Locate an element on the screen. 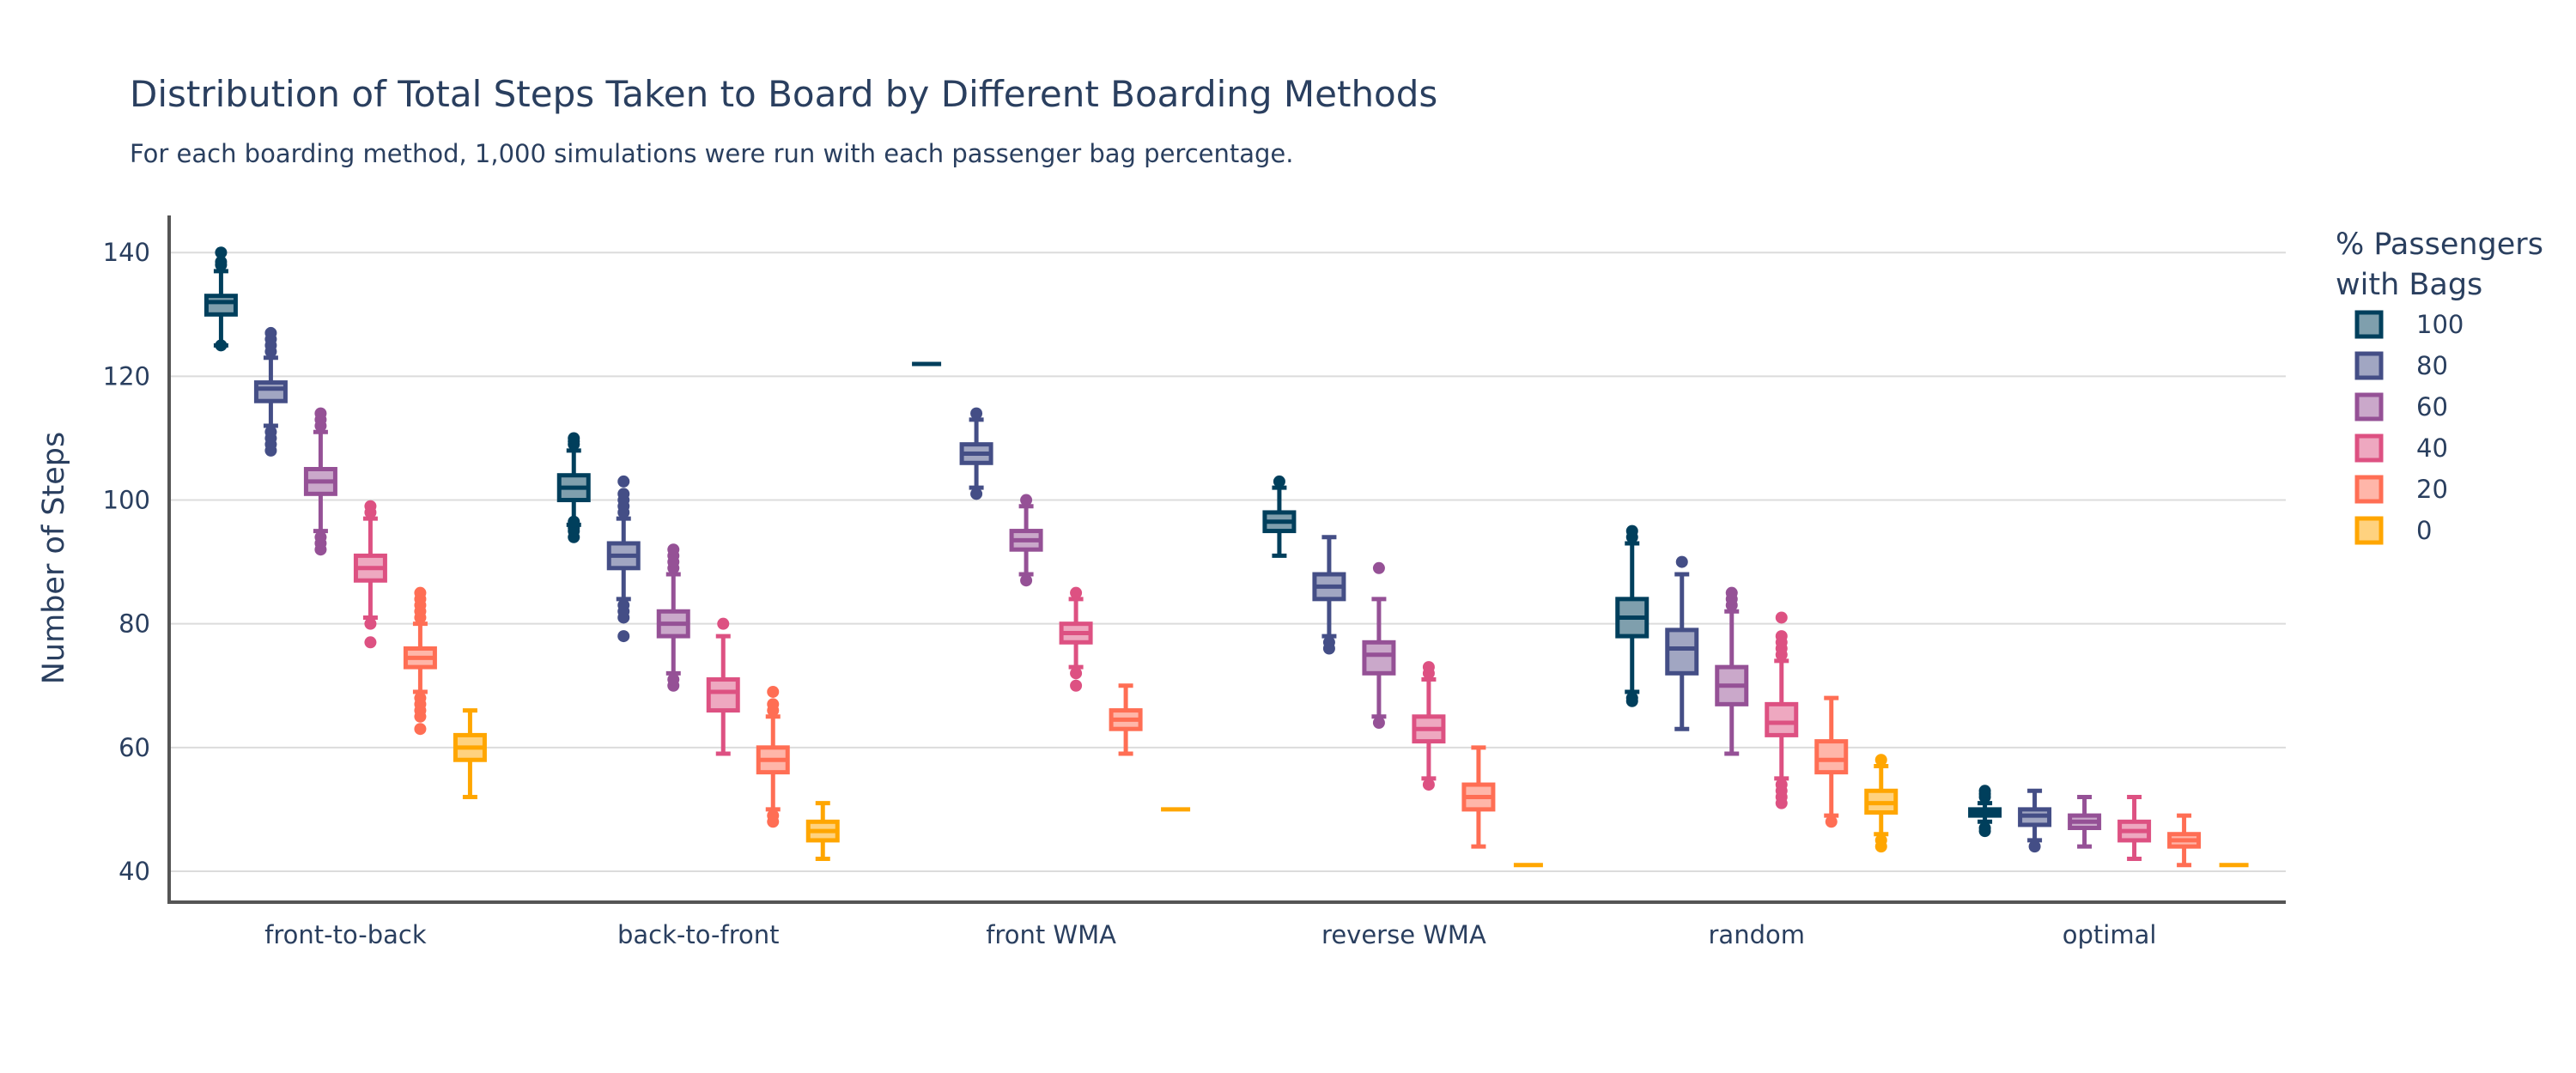 This screenshot has height=1073, width=2576. box-20-back-to-front is located at coordinates (773, 756).